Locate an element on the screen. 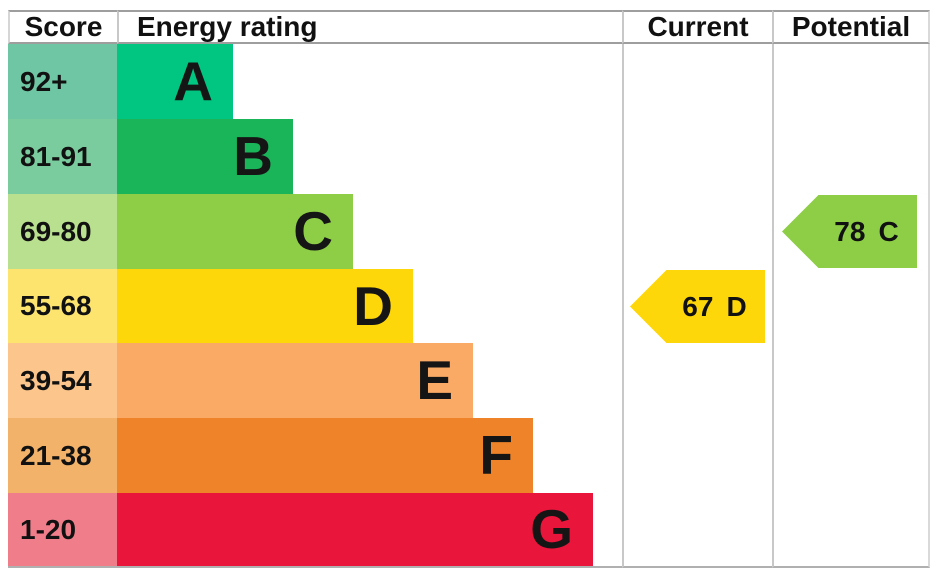  band-bar-d: D is located at coordinates (265, 306).